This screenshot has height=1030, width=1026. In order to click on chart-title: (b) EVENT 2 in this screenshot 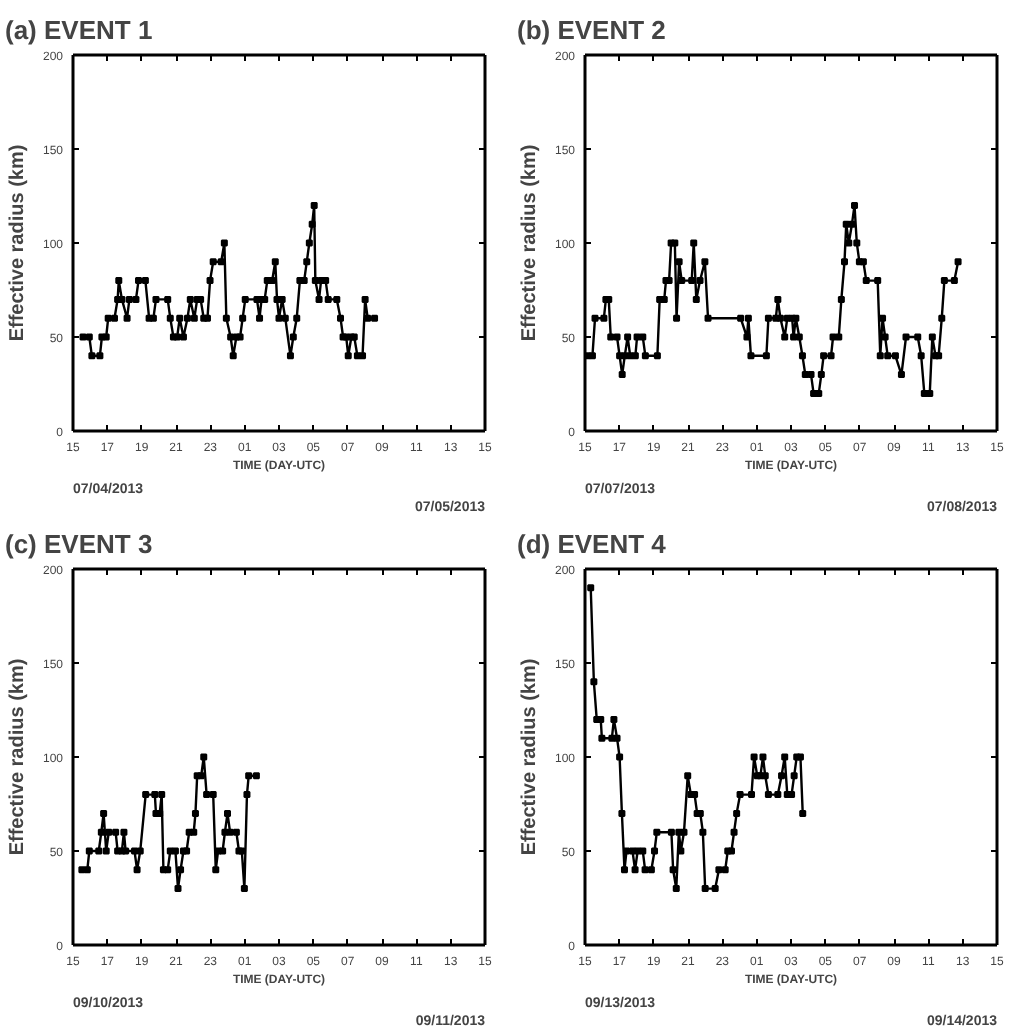, I will do `click(591, 30)`.